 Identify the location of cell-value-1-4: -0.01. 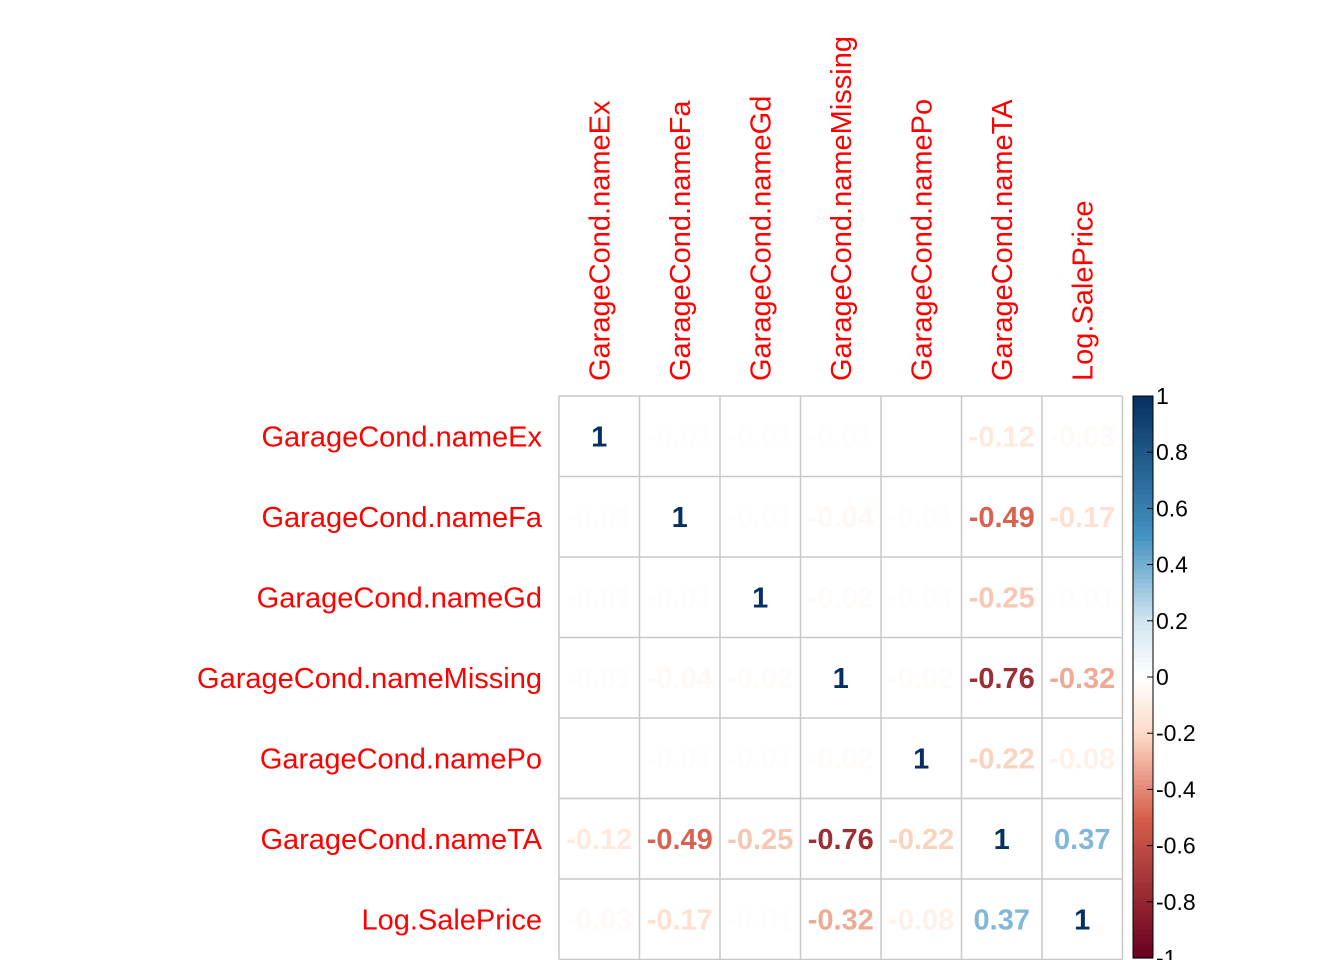
(921, 518).